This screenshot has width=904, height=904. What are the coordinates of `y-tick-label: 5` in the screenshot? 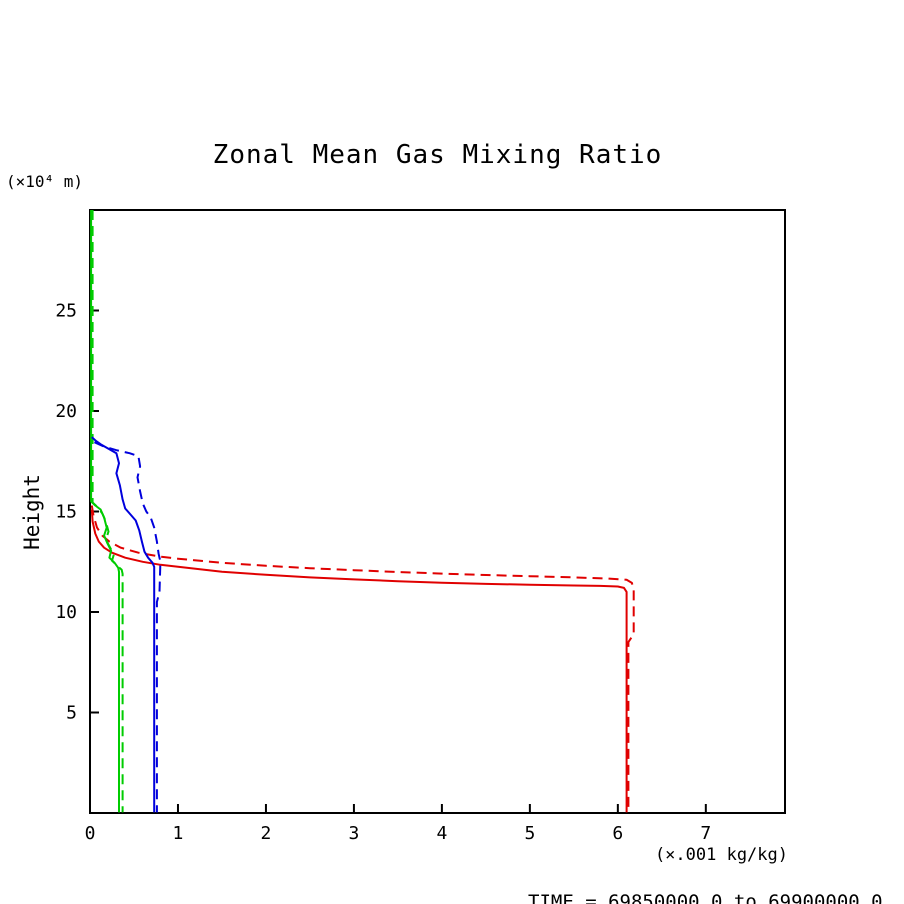 It's located at (71, 713).